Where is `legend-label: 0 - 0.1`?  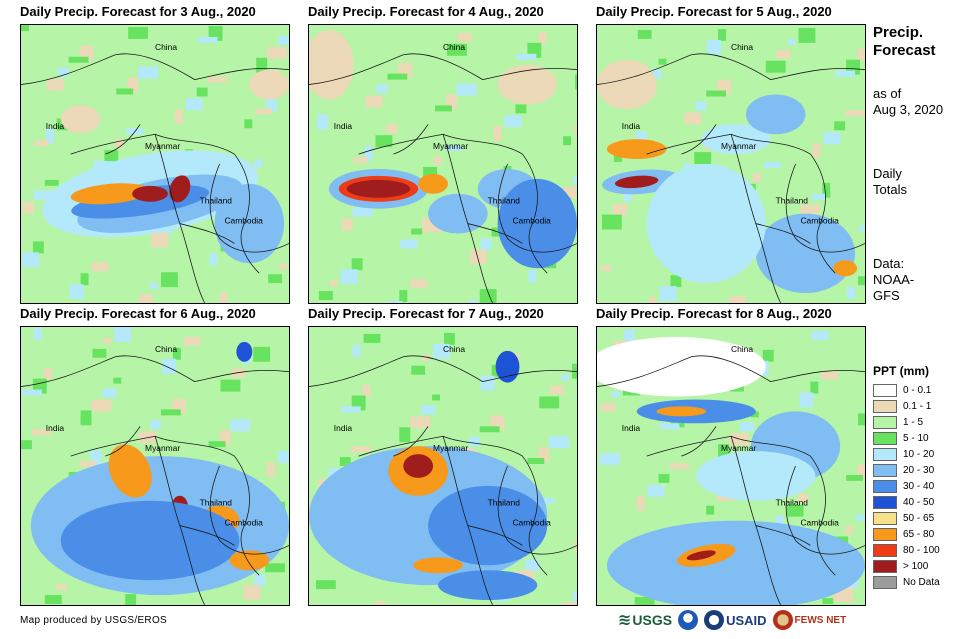 legend-label: 0 - 0.1 is located at coordinates (917, 390).